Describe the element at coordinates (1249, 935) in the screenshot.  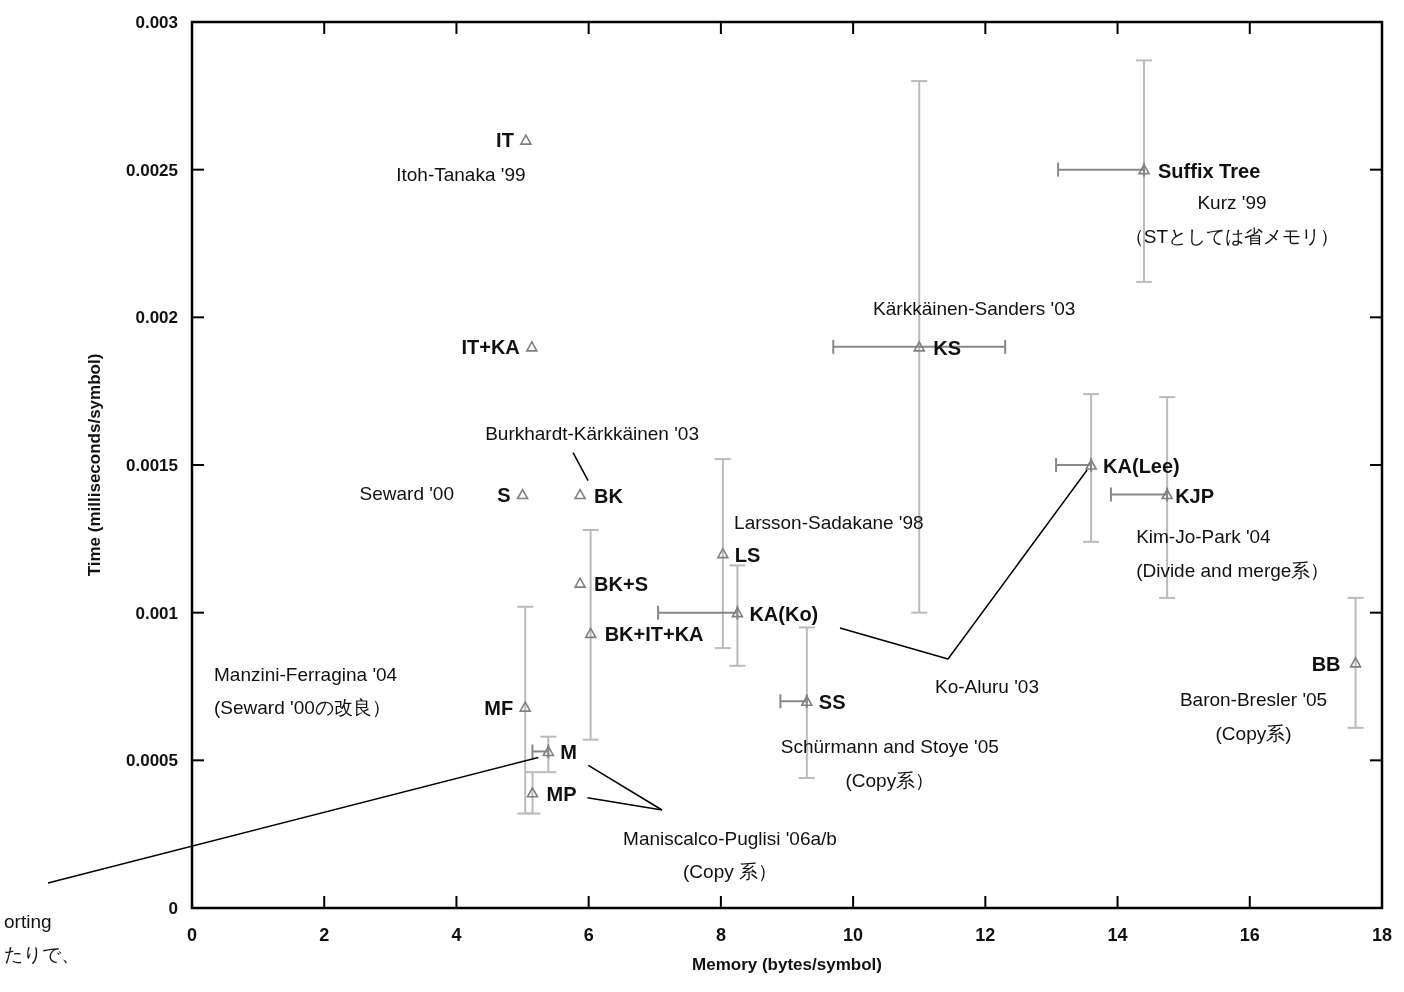
I see `x-tick-label: 16` at that location.